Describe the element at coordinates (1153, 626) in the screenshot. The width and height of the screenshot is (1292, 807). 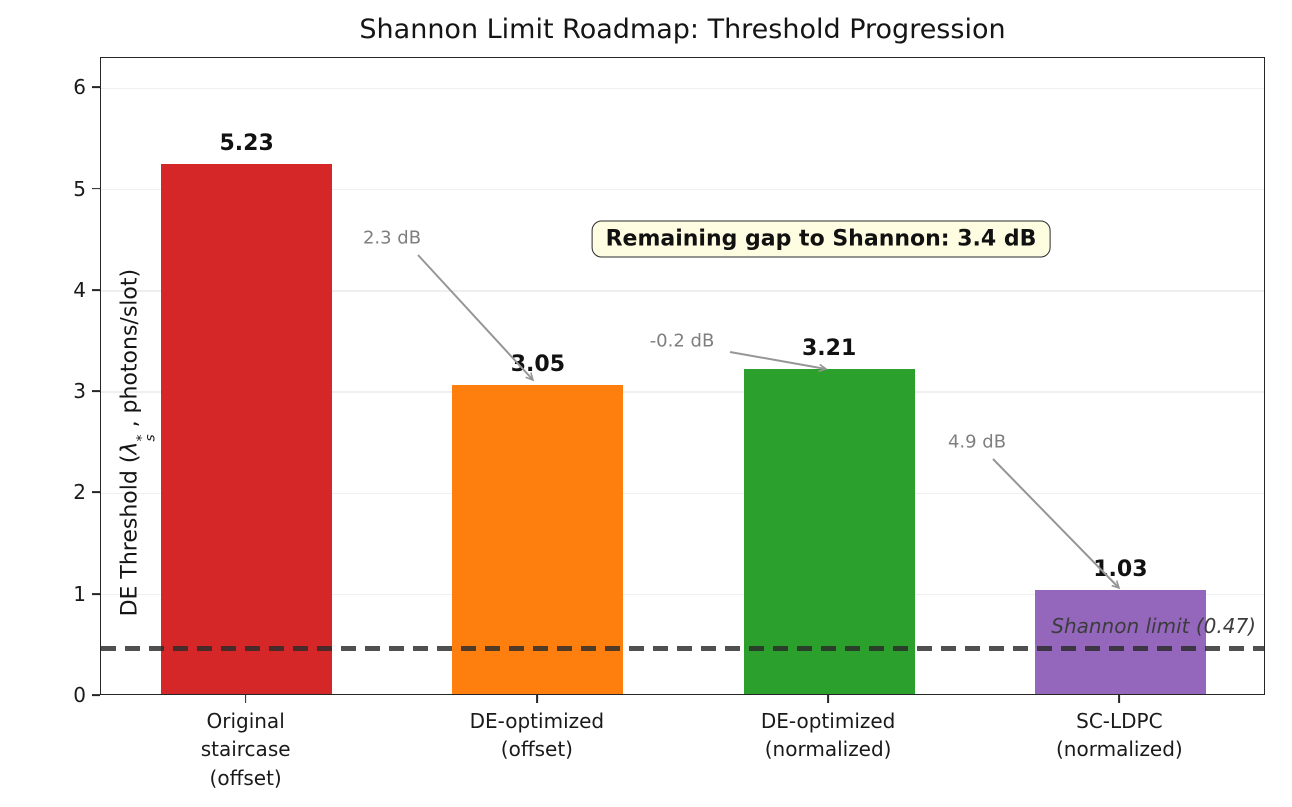
I see `shannon-limit-label: Shannon limit (0.47)` at that location.